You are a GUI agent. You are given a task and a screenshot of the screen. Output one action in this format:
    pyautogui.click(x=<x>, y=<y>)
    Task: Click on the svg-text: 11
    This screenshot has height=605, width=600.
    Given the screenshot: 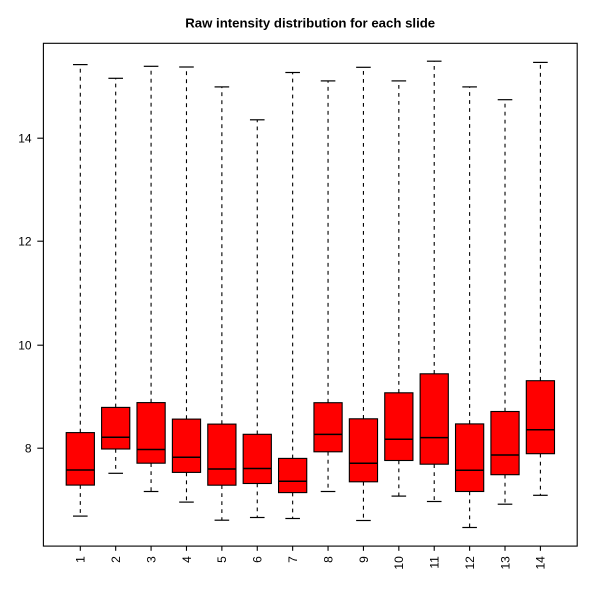 What is the action you would take?
    pyautogui.click(x=435, y=562)
    